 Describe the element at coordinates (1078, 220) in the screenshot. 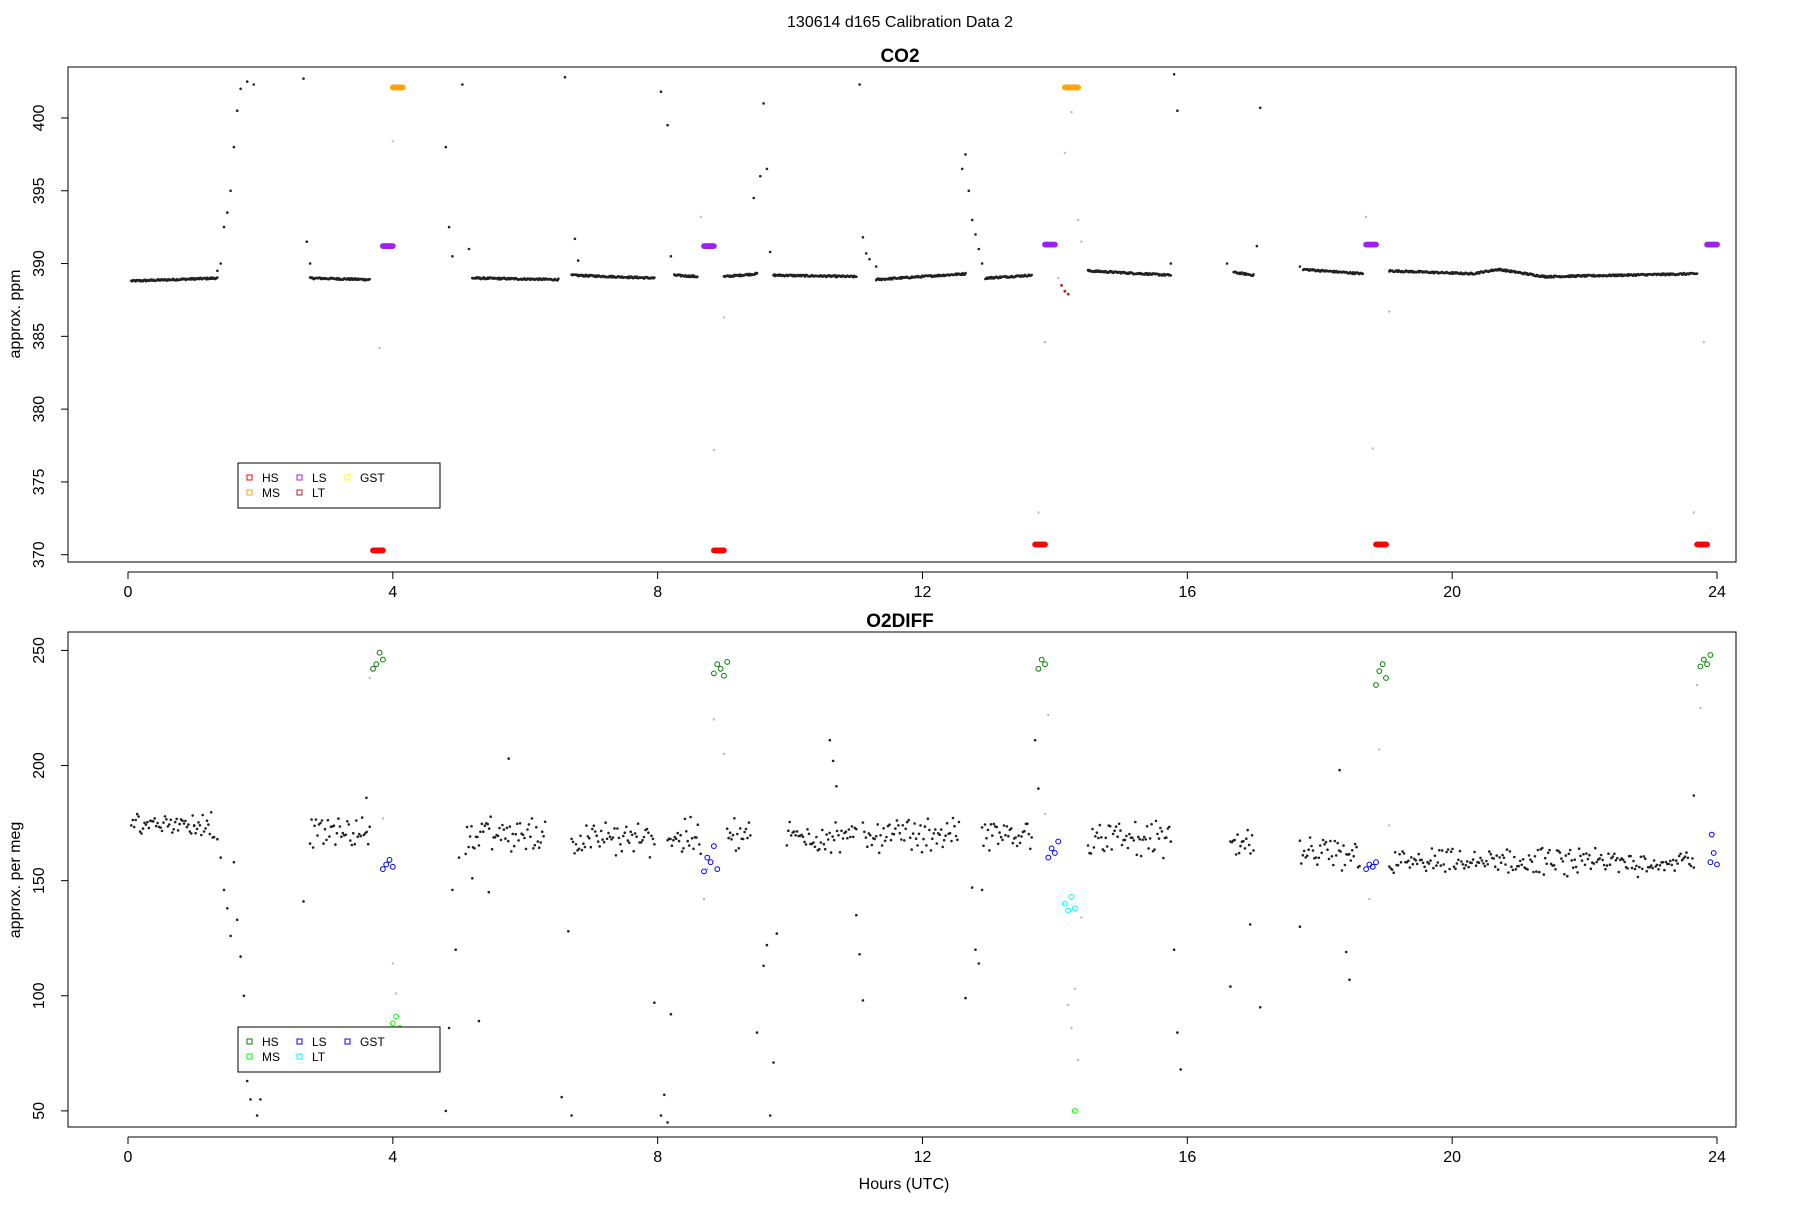

I see `co2-excluded-point` at that location.